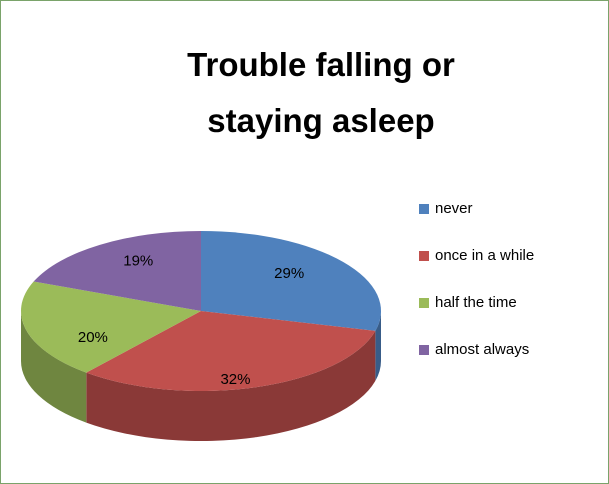  I want to click on legend-label: almost always, so click(482, 349).